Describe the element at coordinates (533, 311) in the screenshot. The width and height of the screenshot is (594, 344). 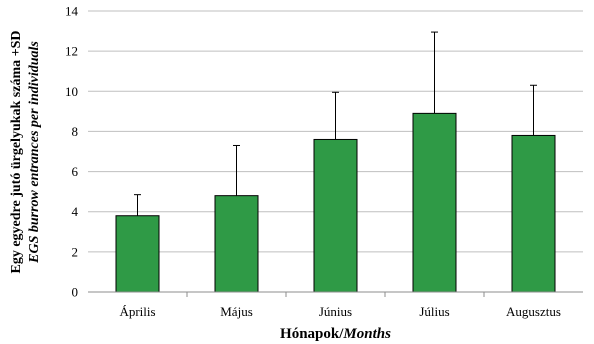
I see `x-tick-label-5: Augusztus` at that location.